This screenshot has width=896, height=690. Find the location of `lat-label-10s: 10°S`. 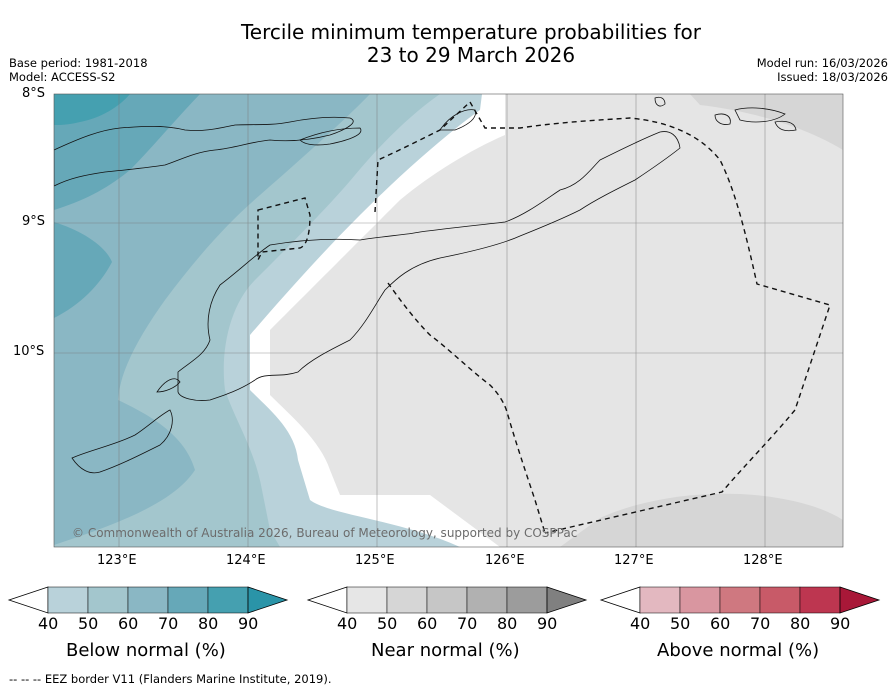

lat-label-10s: 10°S is located at coordinates (29, 351).